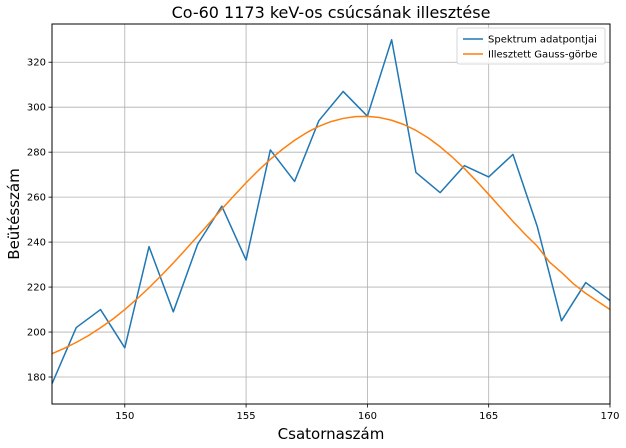 Image resolution: width=626 pixels, height=448 pixels. Describe the element at coordinates (331, 434) in the screenshot. I see `x-axis-label: Csatornaszám` at that location.